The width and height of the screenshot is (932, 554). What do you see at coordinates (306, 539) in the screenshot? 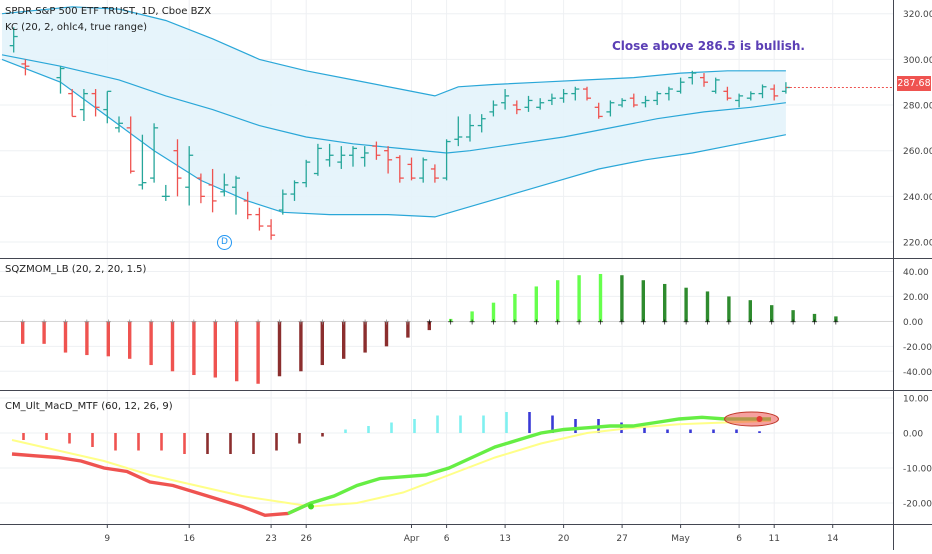
I see `x-tick-label: 26` at bounding box center [306, 539].